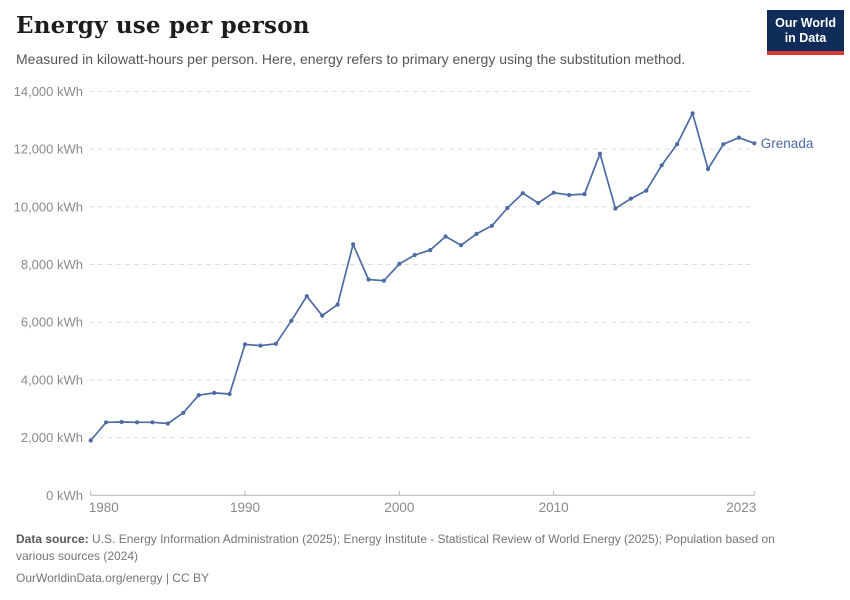  What do you see at coordinates (52, 539) in the screenshot?
I see `data-source-label: Data source:` at bounding box center [52, 539].